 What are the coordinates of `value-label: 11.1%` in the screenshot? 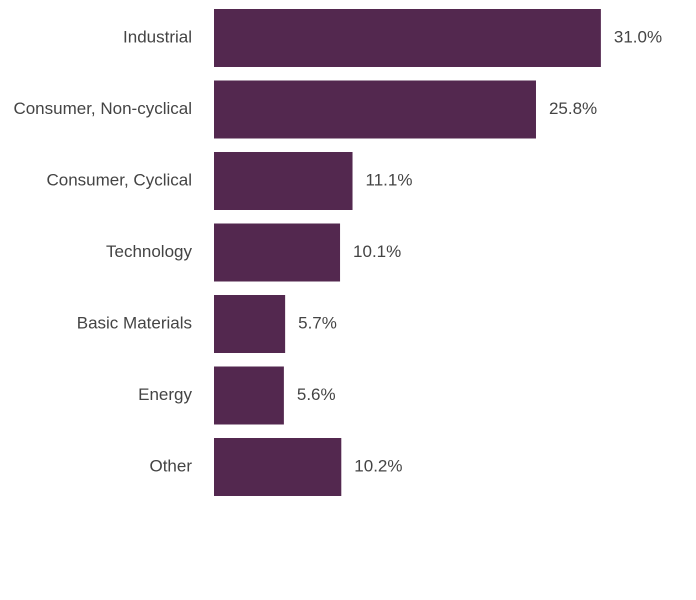 It's located at (389, 179).